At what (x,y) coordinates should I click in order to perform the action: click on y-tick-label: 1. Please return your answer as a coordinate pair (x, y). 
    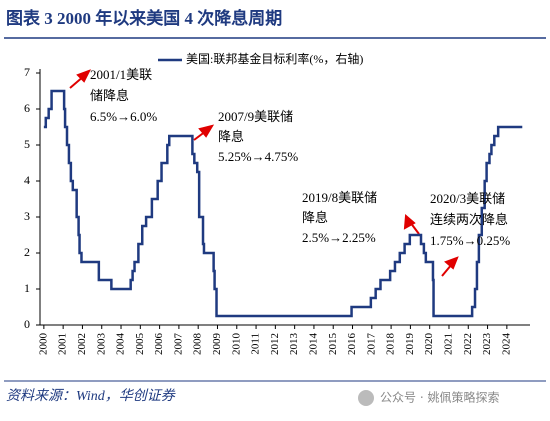
    Looking at the image, I should click on (27, 288).